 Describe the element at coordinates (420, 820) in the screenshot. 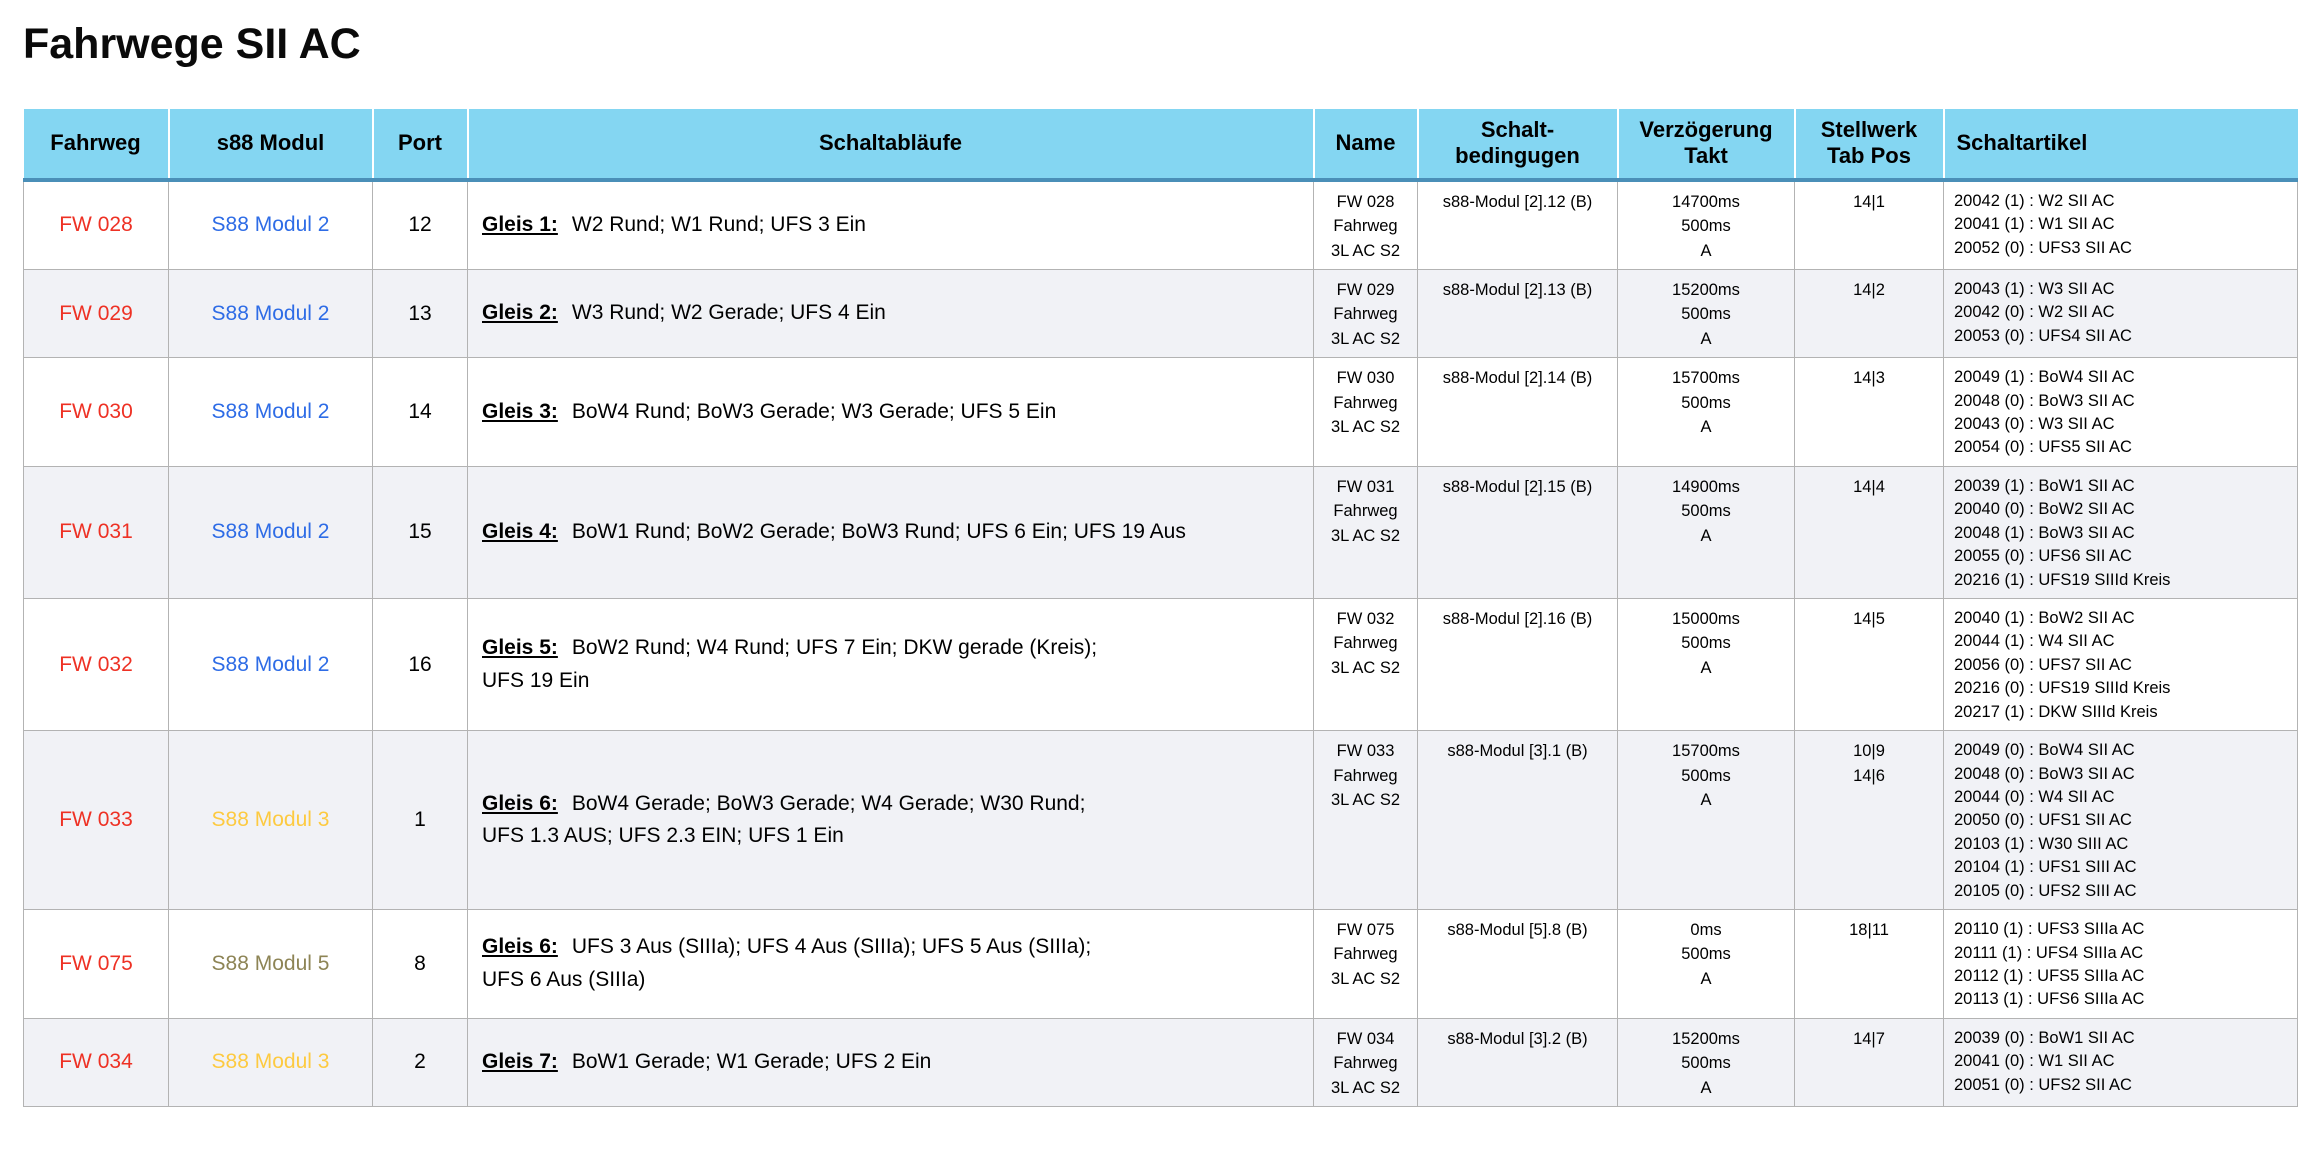

I see `port-cell: 1` at that location.